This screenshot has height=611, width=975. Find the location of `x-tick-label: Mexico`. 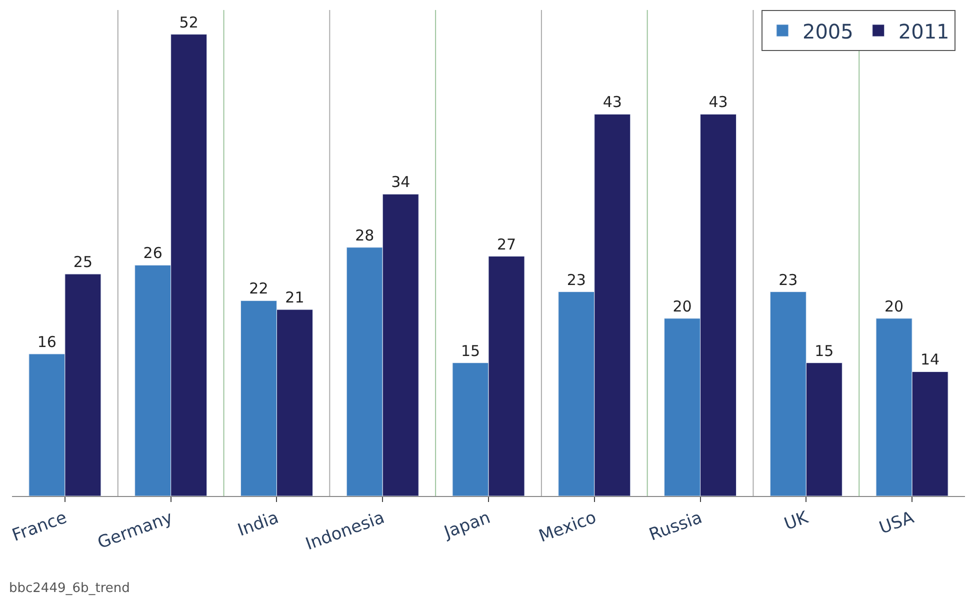

x-tick-label: Mexico is located at coordinates (568, 527).